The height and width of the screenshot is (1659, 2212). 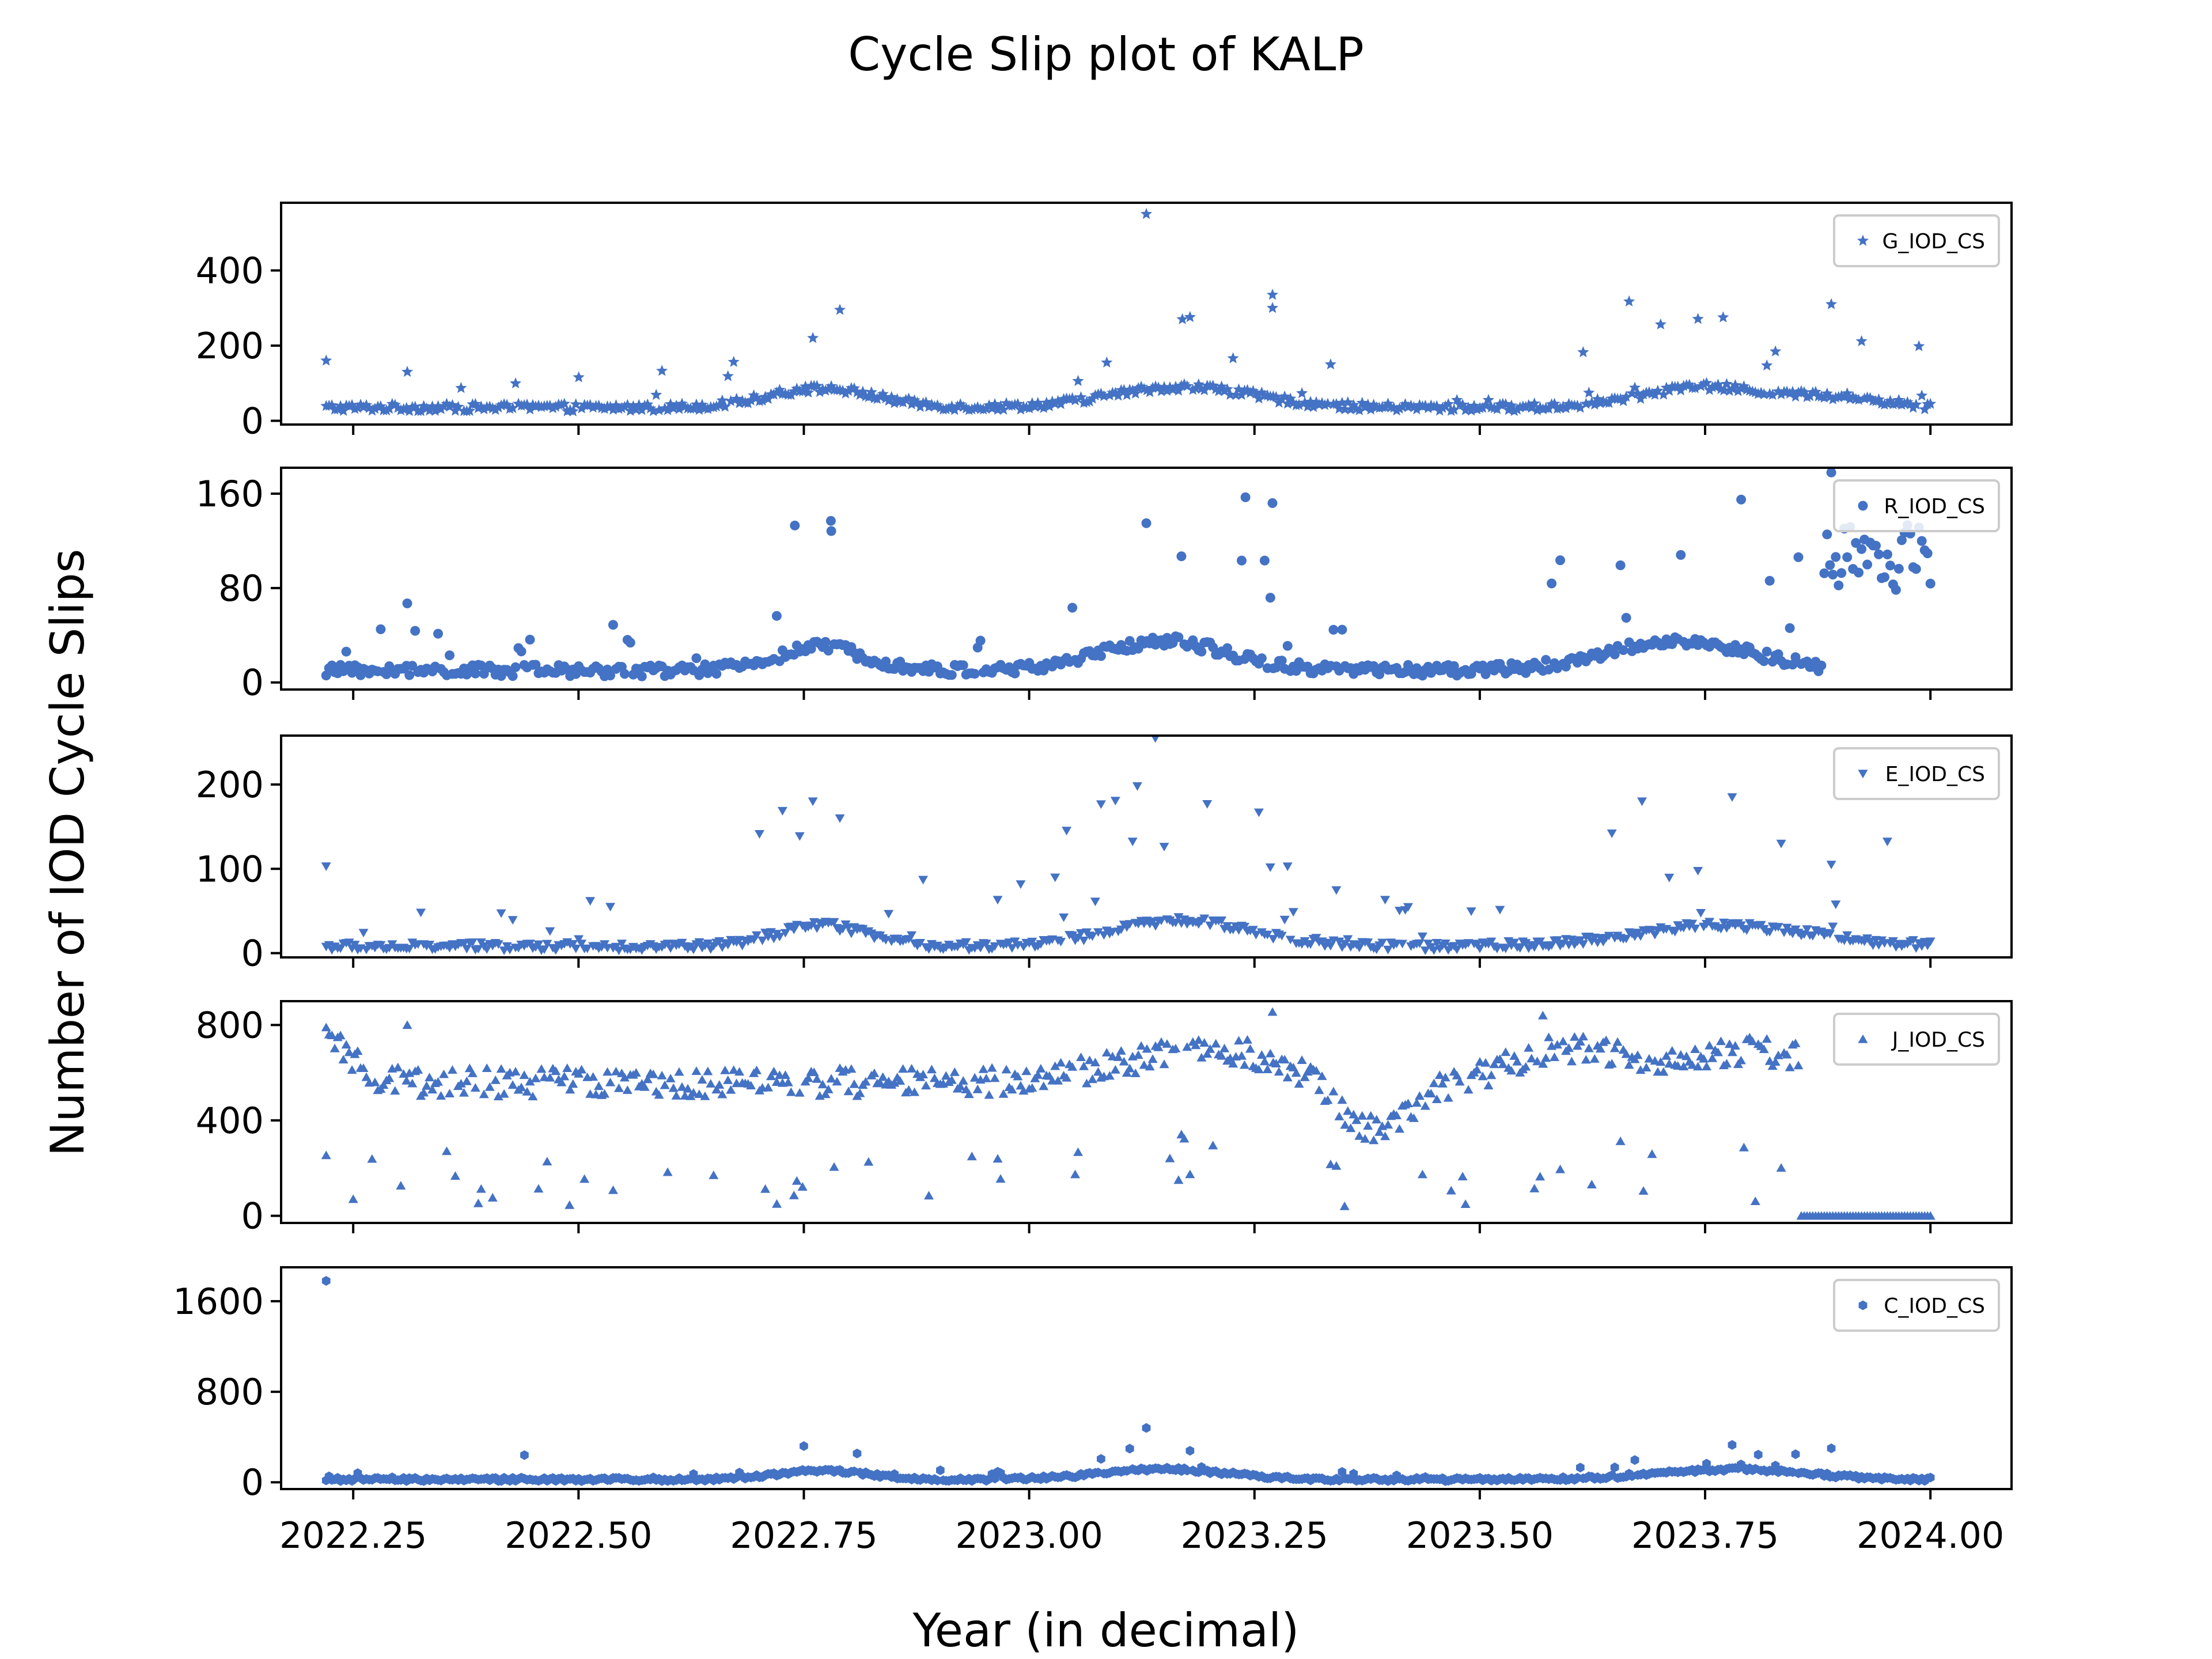 What do you see at coordinates (1029, 1535) in the screenshot?
I see `x-tick-label: 2023.00` at bounding box center [1029, 1535].